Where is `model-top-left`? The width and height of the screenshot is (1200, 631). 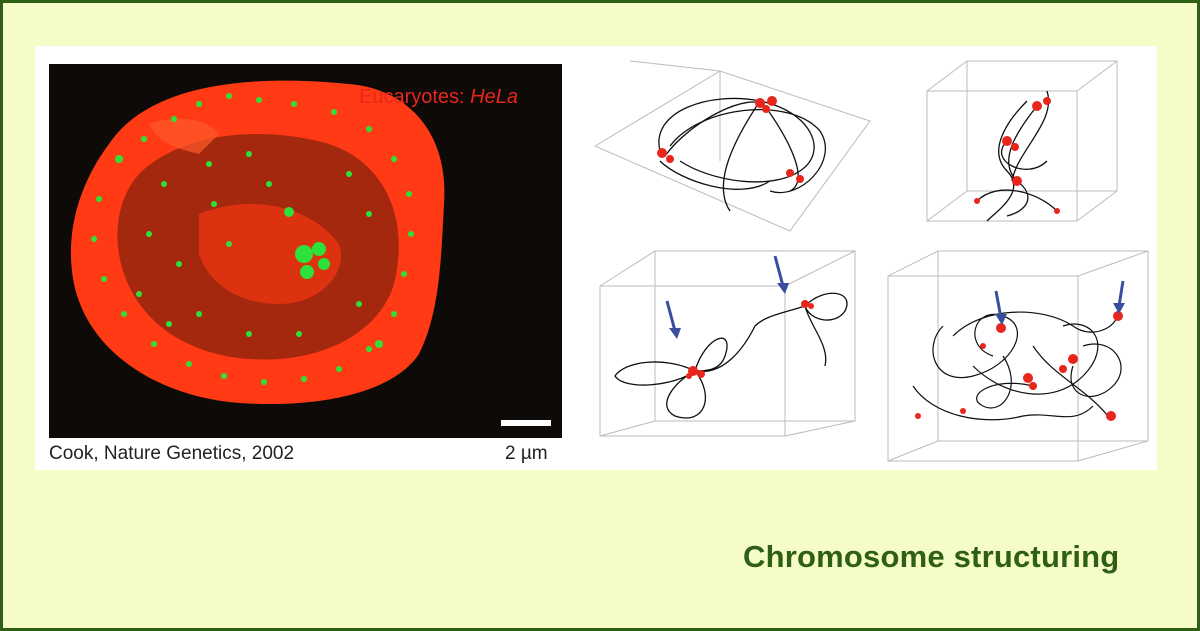
model-top-left is located at coordinates (735, 151).